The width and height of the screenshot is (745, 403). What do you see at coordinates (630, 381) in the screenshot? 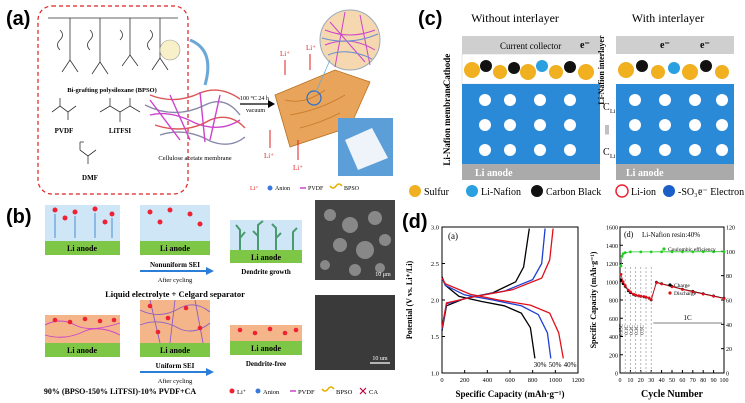
I see `x-tick-label: 10` at bounding box center [630, 381].